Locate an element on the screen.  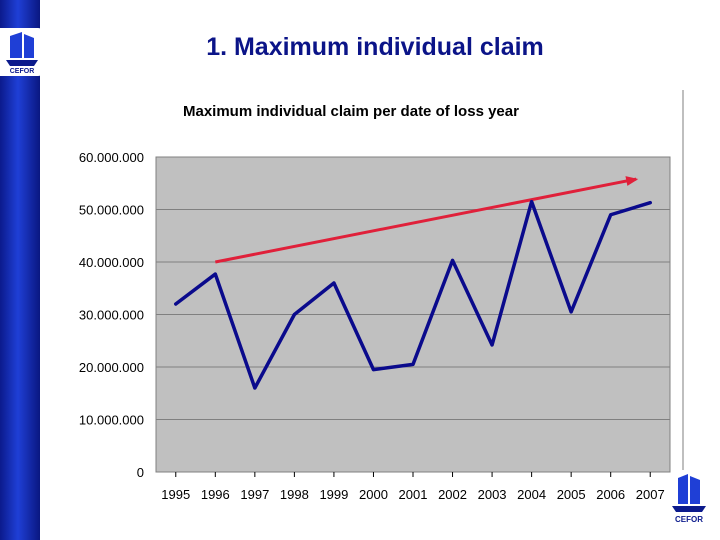
y-tick-label: 10.000.000 is located at coordinates (111, 420).